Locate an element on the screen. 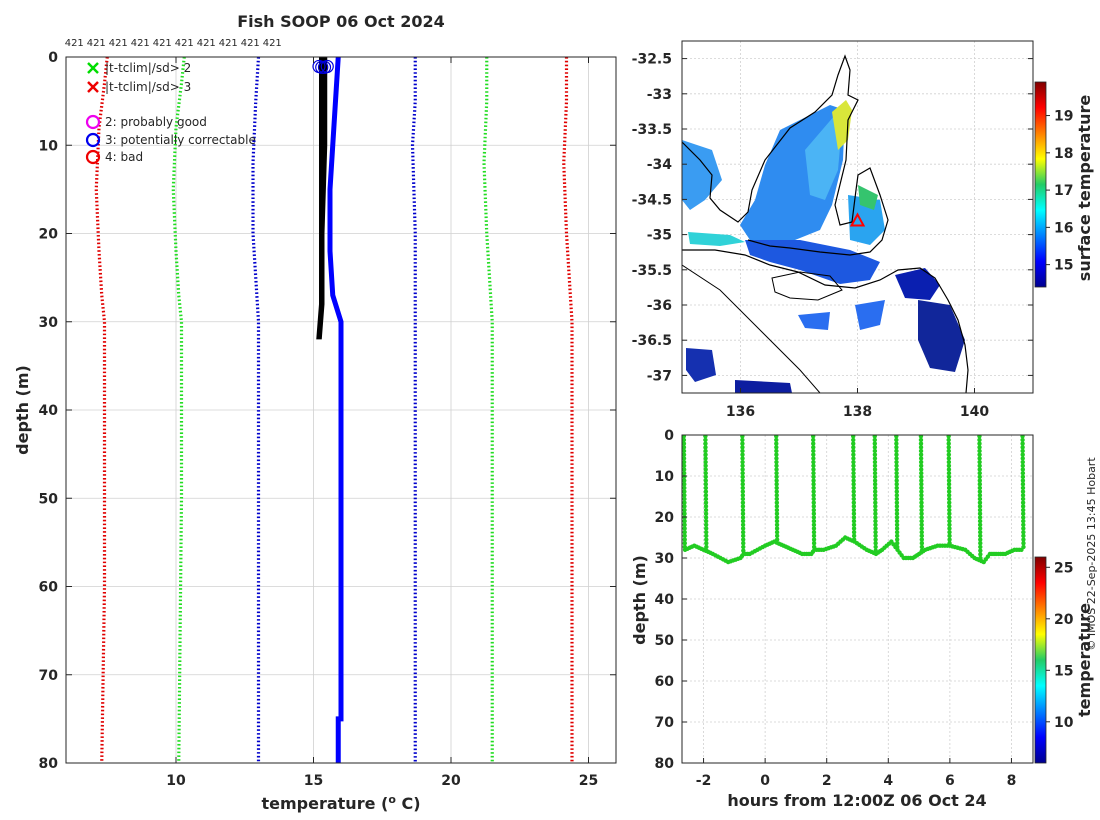 The image size is (1100, 820). west-coast-sst is located at coordinates (702, 175).